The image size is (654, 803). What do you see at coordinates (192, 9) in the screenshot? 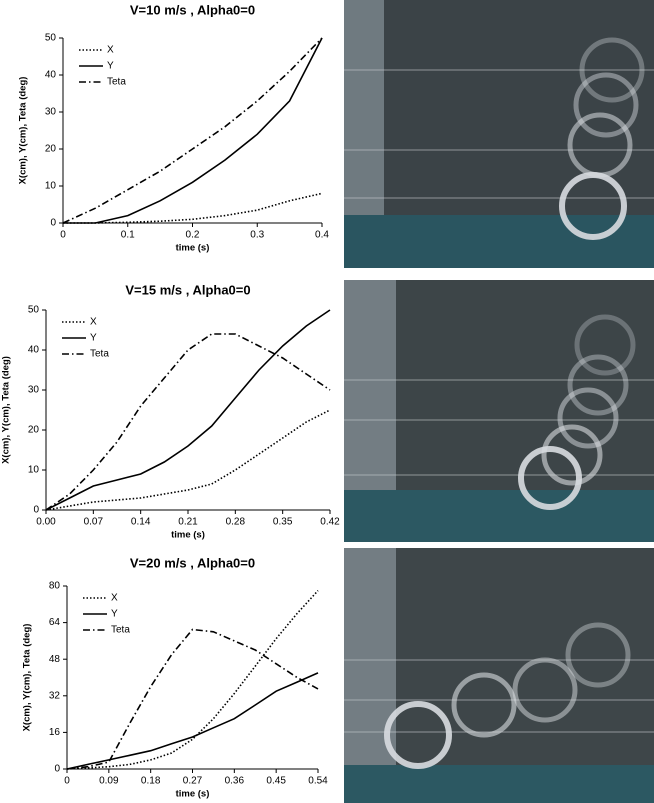
I see `chart-title: V=10 m/s , Alpha0=0` at bounding box center [192, 9].